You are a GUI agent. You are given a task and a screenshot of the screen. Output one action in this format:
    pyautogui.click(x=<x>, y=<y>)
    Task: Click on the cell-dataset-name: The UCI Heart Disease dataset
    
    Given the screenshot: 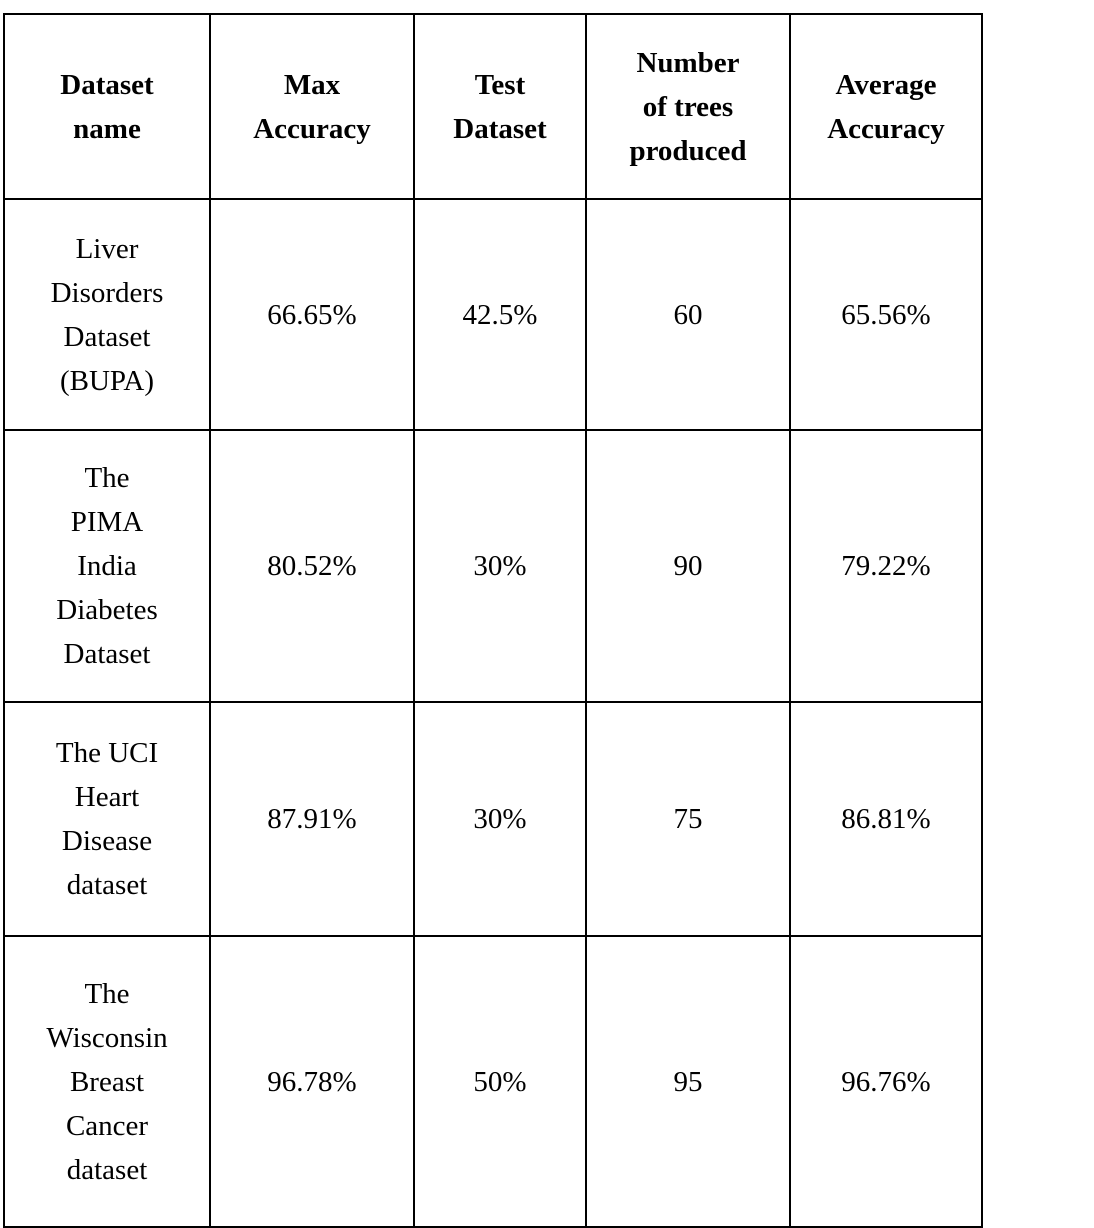 What is the action you would take?
    pyautogui.click(x=107, y=819)
    